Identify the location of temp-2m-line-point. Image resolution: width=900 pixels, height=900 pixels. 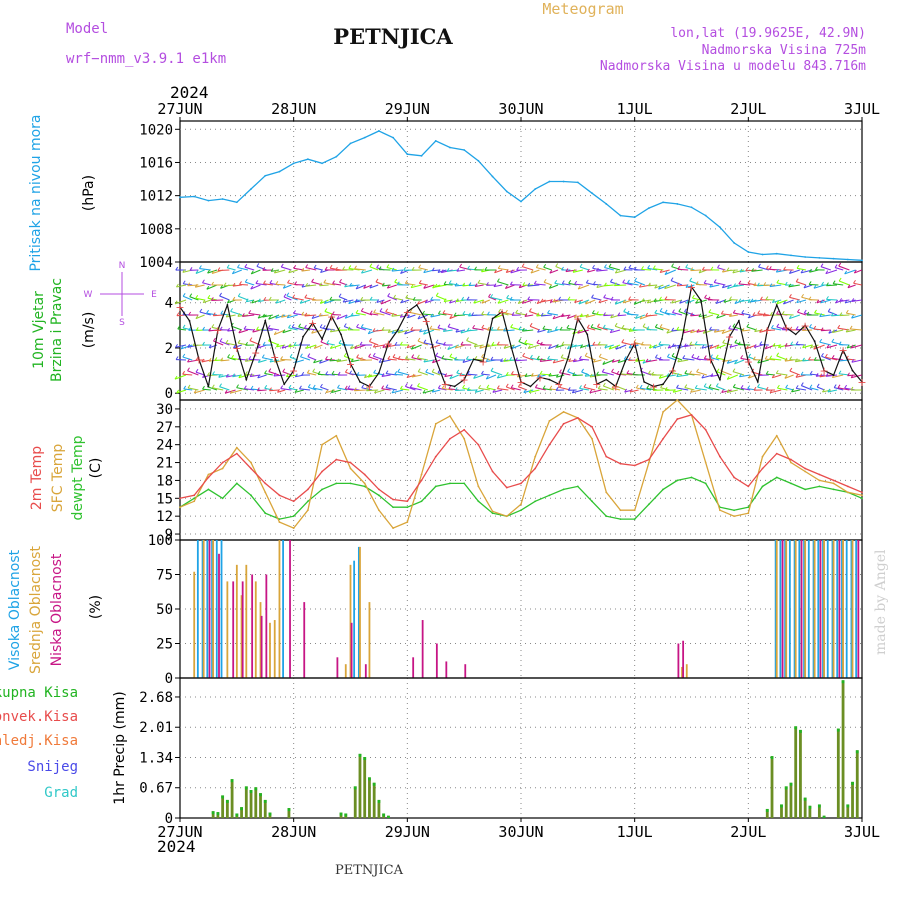
(450, 438).